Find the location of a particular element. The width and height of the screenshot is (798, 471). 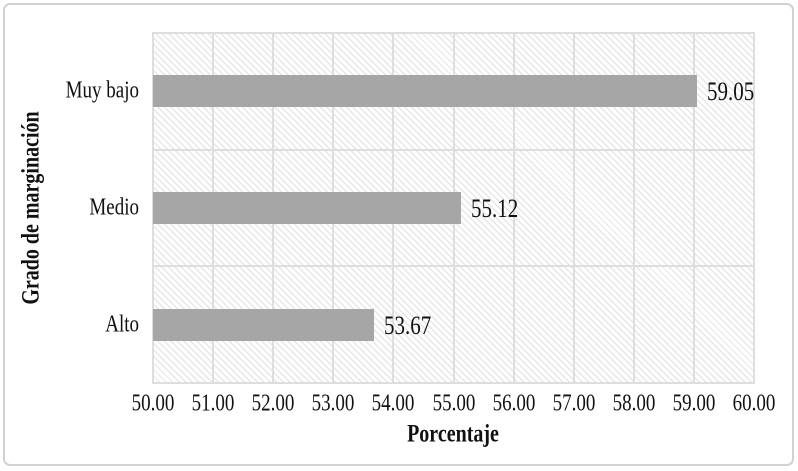

x-axis-tick-text: 55.00 is located at coordinates (454, 403).